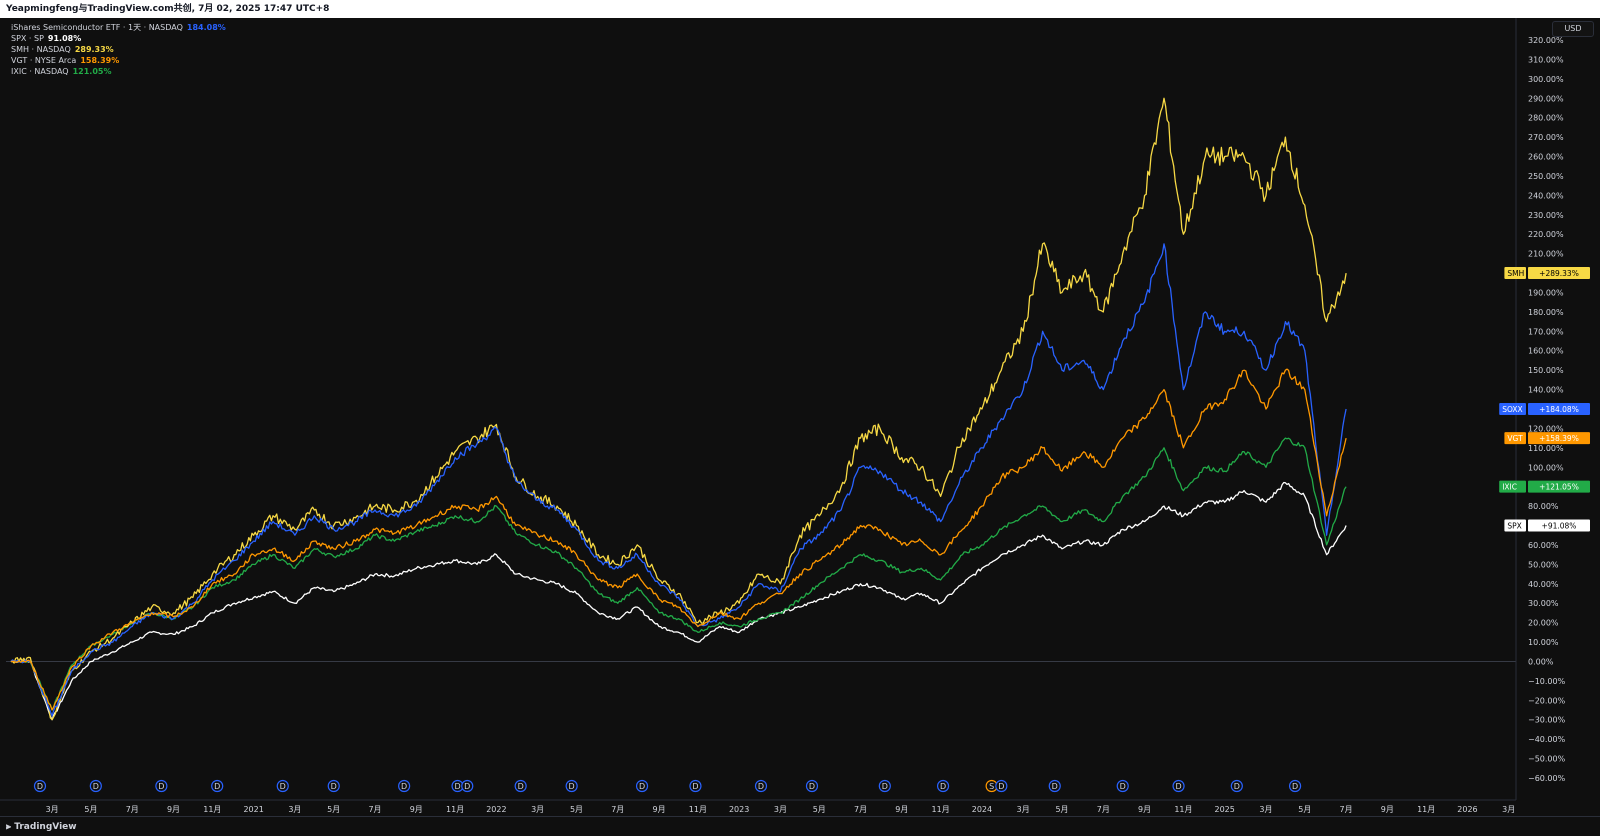 The width and height of the screenshot is (1600, 836). I want to click on tradingview-logo-icon: ⫸ TradingView, so click(41, 827).